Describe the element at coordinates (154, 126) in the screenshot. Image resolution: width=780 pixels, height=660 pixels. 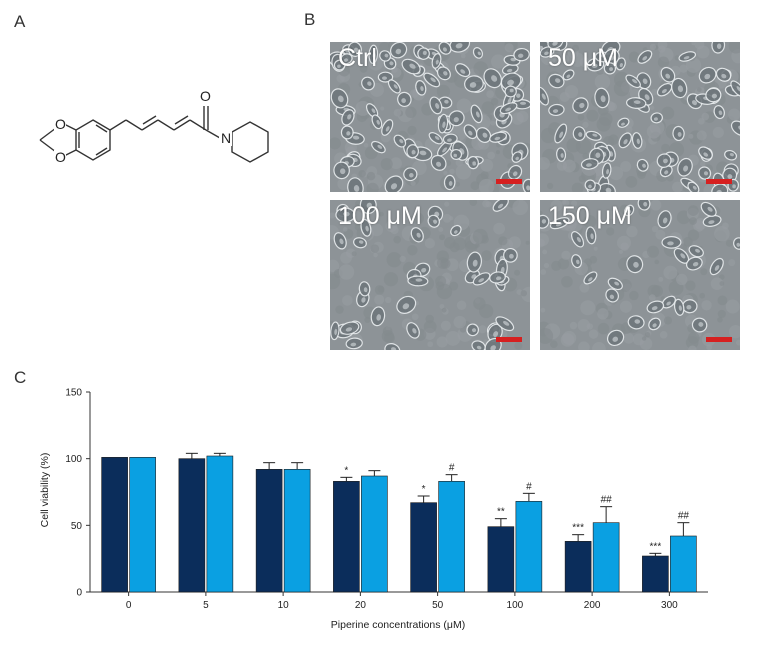
I see `piperine-structure: O N O O` at that location.